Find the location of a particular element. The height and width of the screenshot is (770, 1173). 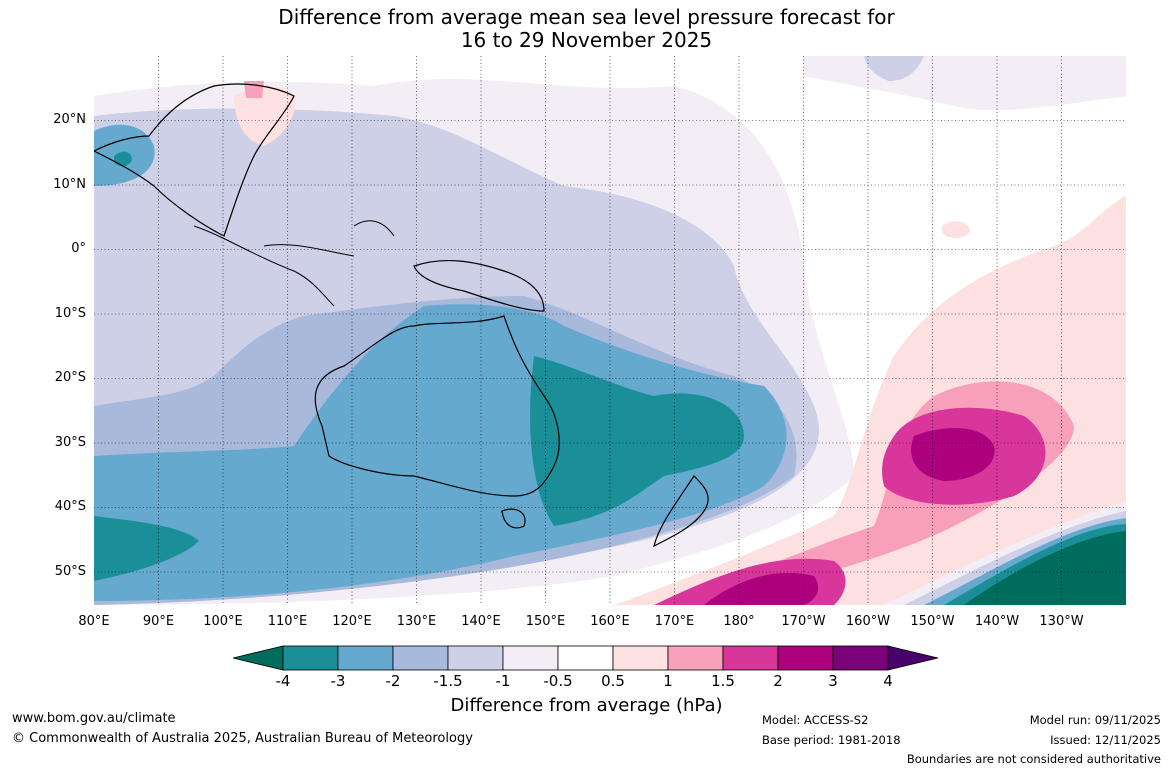

lat-label-50s: 50°S is located at coordinates (70, 571).